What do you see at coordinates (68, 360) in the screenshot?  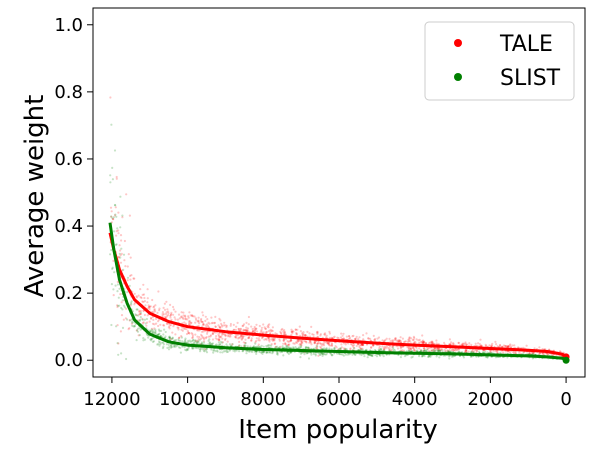 I see `y-tick-label: 0.0` at bounding box center [68, 360].